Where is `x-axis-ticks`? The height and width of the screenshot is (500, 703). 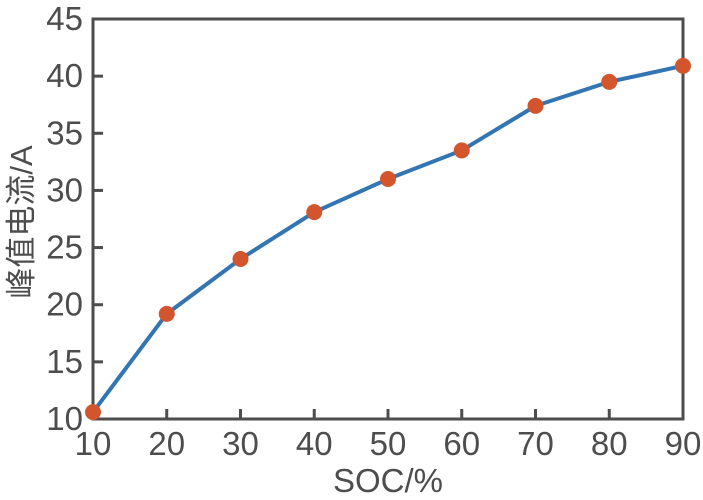 x-axis-ticks is located at coordinates (388, 414).